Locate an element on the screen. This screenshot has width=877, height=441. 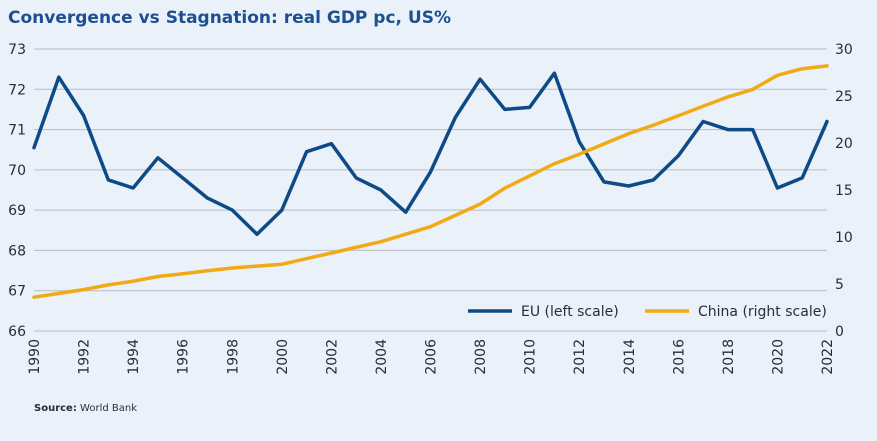
legend-china-label: China (right scale) is located at coordinates (762, 312).